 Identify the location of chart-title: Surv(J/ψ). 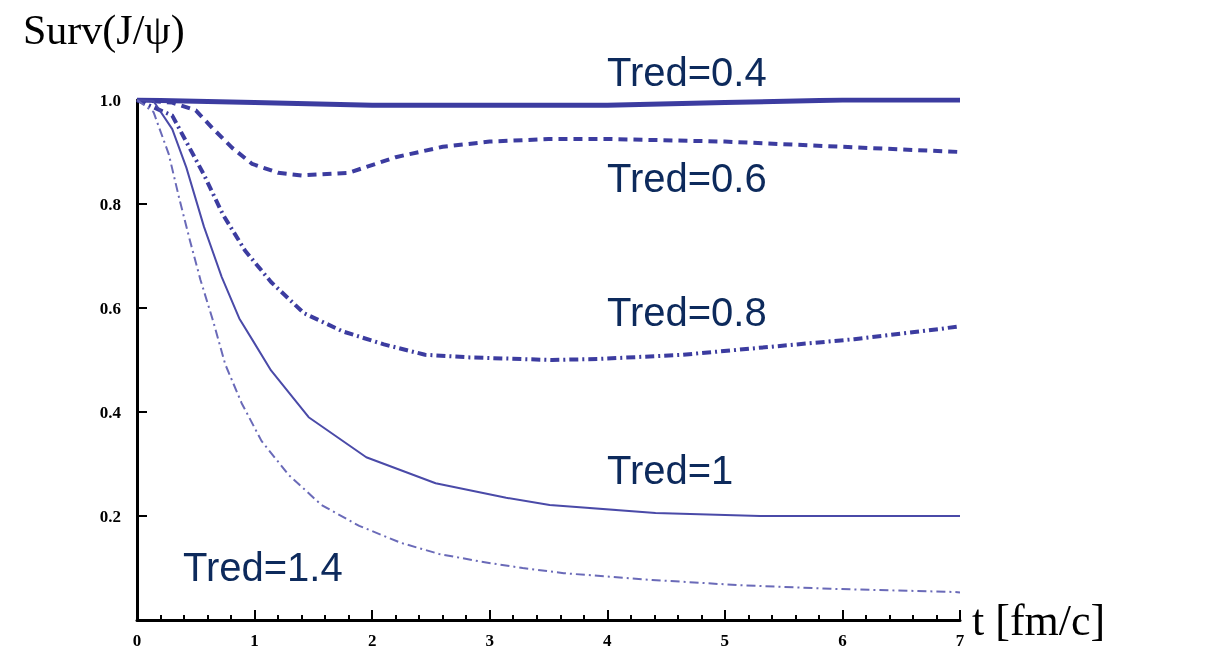
(104, 30).